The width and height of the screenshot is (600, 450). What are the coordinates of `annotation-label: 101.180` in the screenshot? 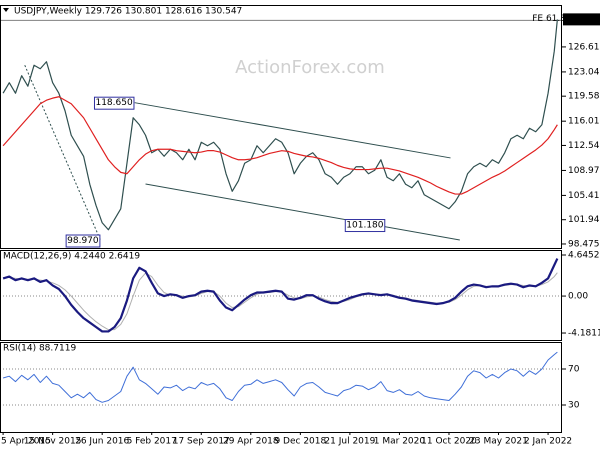 It's located at (364, 226).